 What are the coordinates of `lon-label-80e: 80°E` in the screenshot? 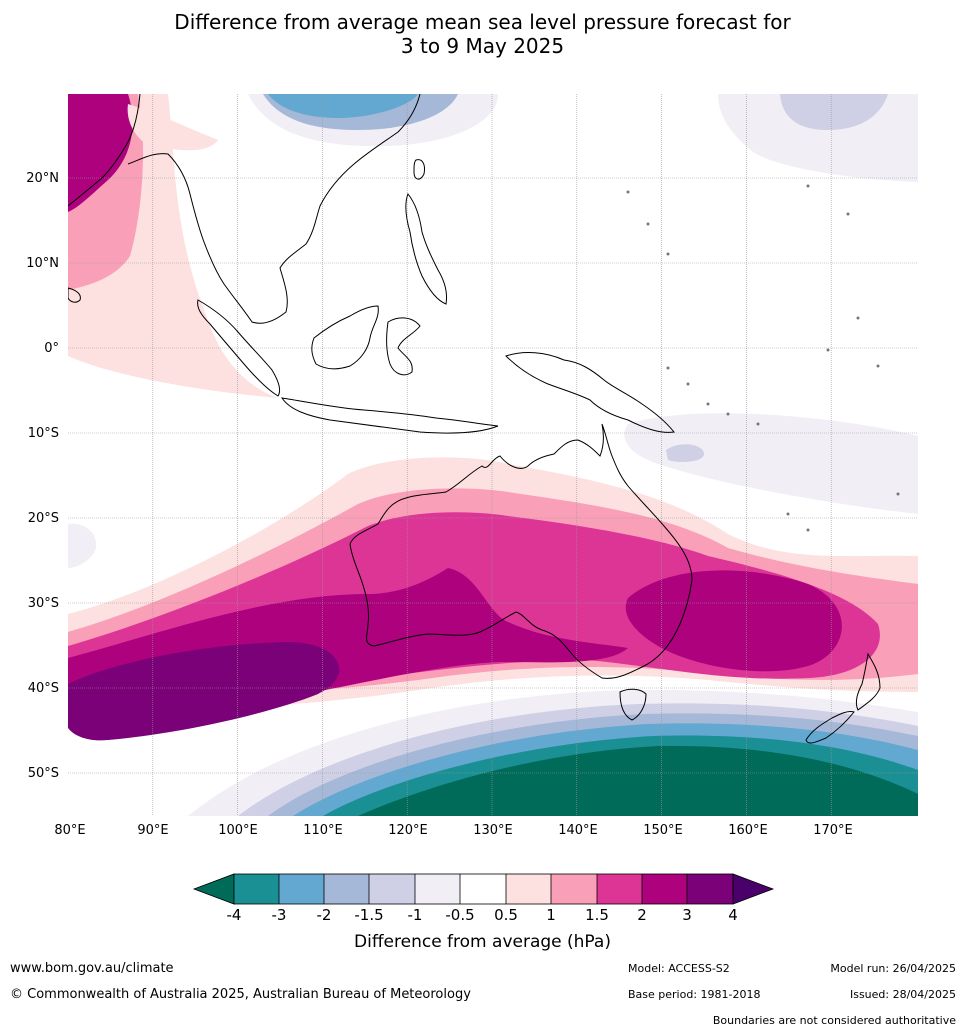 It's located at (70, 830).